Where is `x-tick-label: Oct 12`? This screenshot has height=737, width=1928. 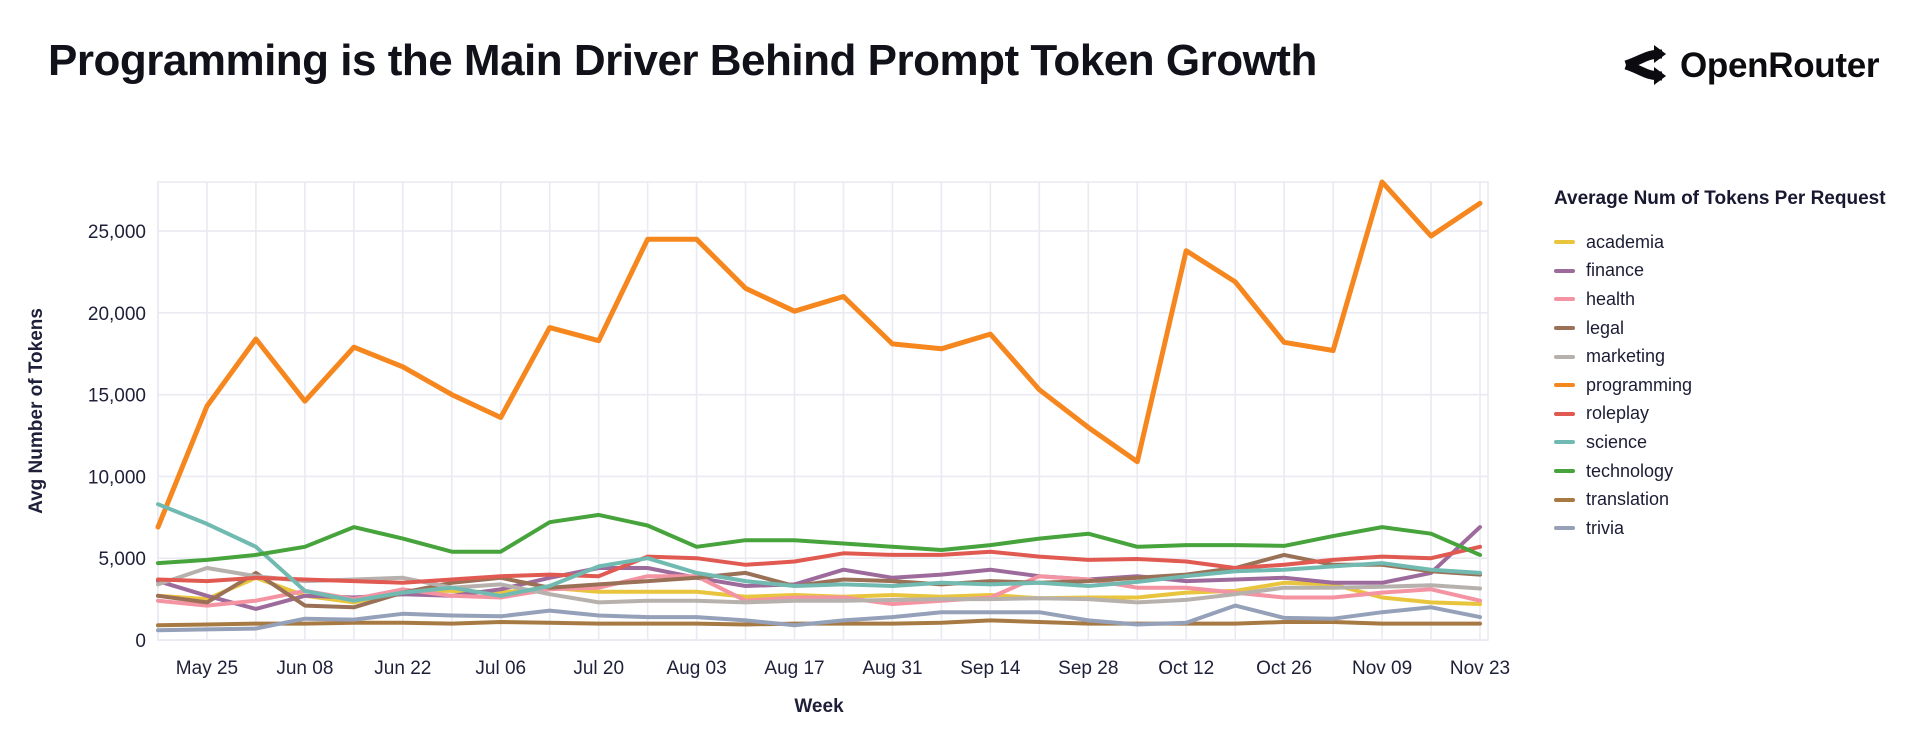
x-tick-label: Oct 12 is located at coordinates (1186, 668).